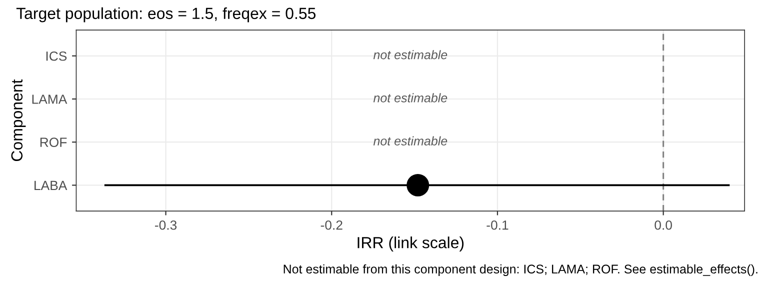 The image size is (770, 286). Describe the element at coordinates (50, 99) in the screenshot. I see `y-tick-label: LAMA` at that location.